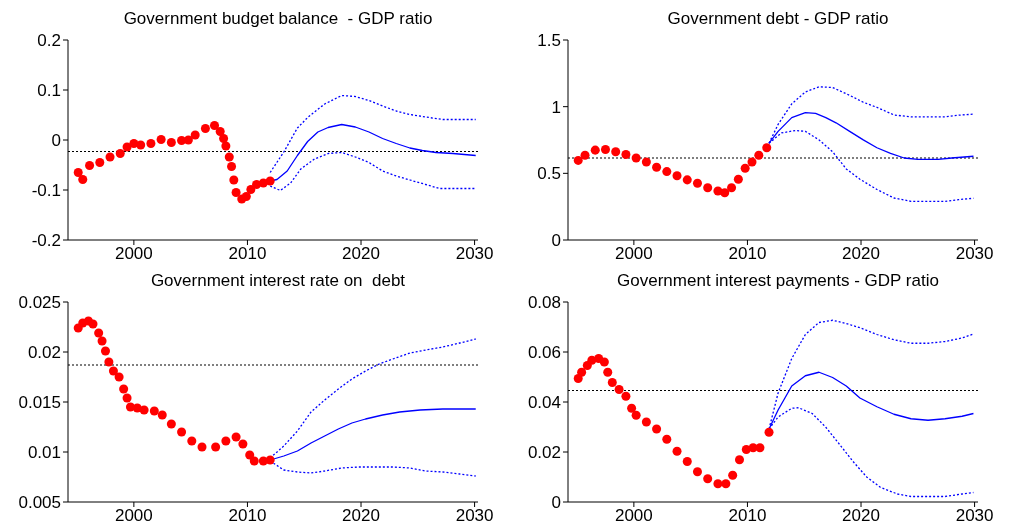 The image size is (1017, 531). I want to click on y-tick-label: 0.025, so click(39, 303).